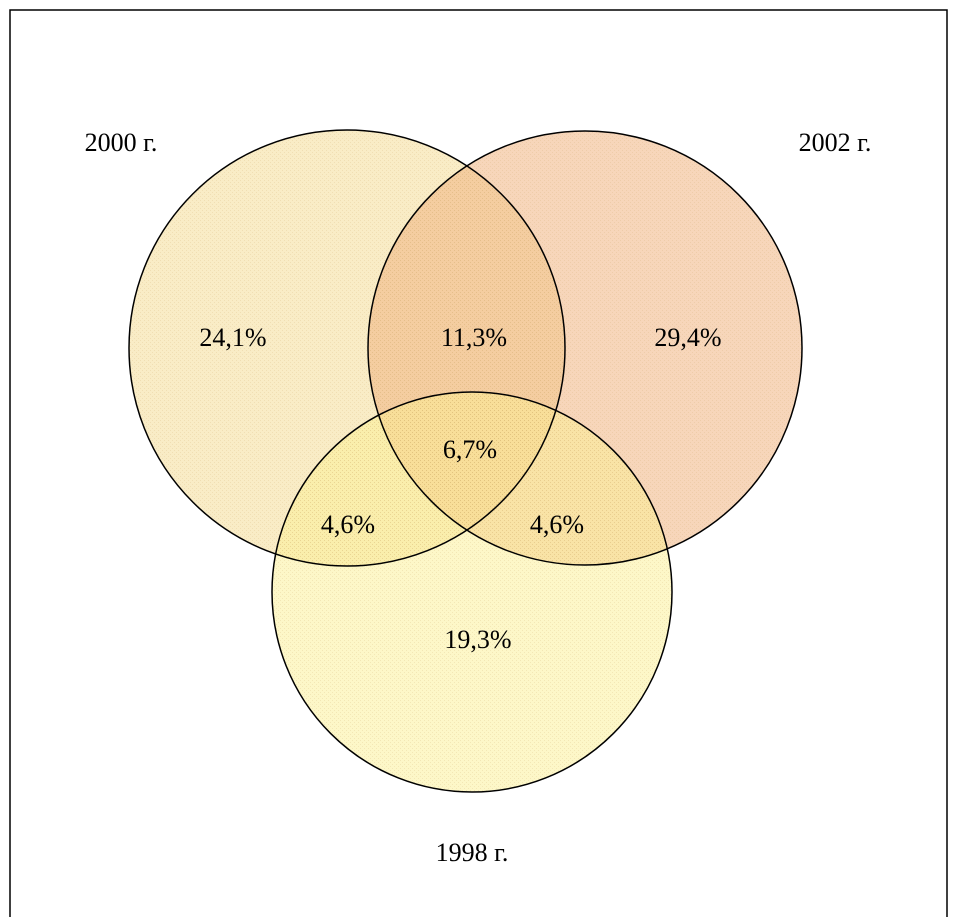 The width and height of the screenshot is (954, 917). What do you see at coordinates (472, 852) in the screenshot?
I see `set-label: 1998 г.` at bounding box center [472, 852].